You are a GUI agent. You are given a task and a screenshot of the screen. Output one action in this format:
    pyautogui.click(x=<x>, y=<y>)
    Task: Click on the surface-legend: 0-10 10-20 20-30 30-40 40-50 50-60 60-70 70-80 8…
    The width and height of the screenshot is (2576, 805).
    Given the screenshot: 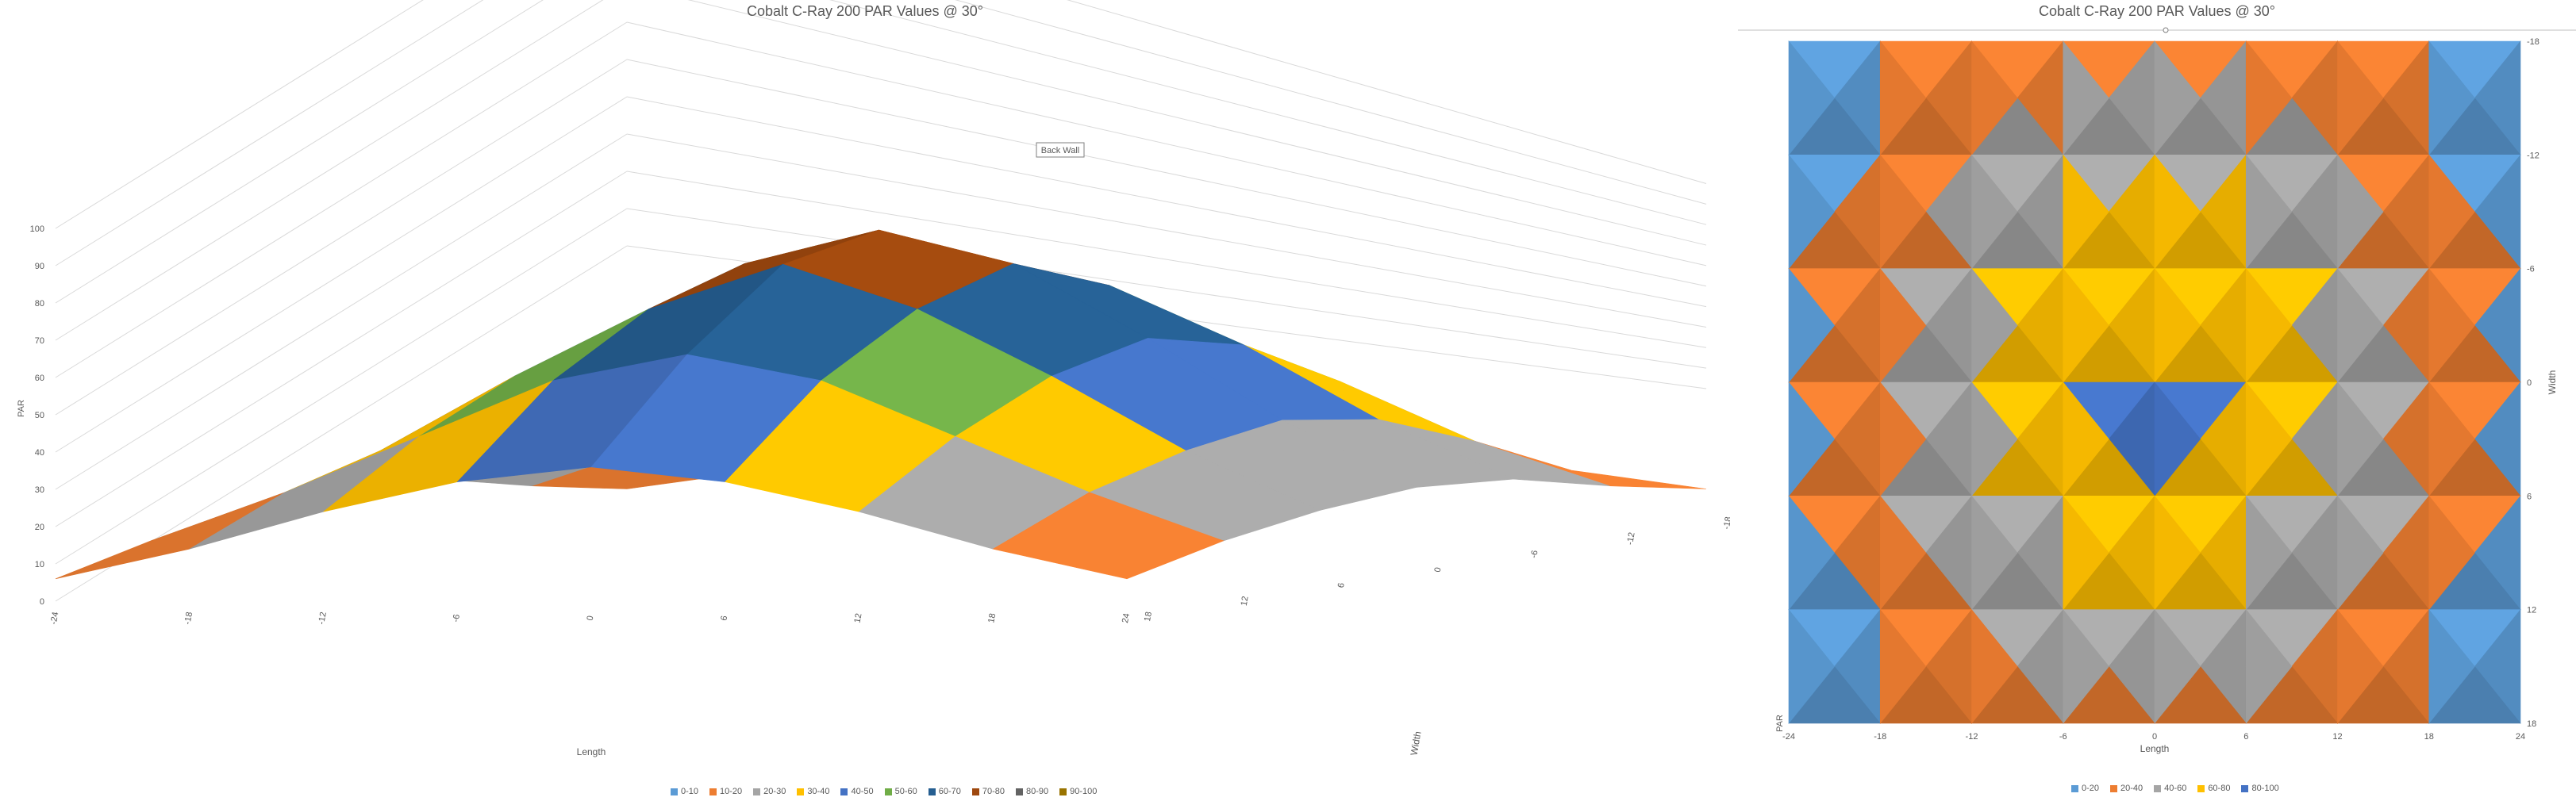 What is the action you would take?
    pyautogui.click(x=884, y=791)
    